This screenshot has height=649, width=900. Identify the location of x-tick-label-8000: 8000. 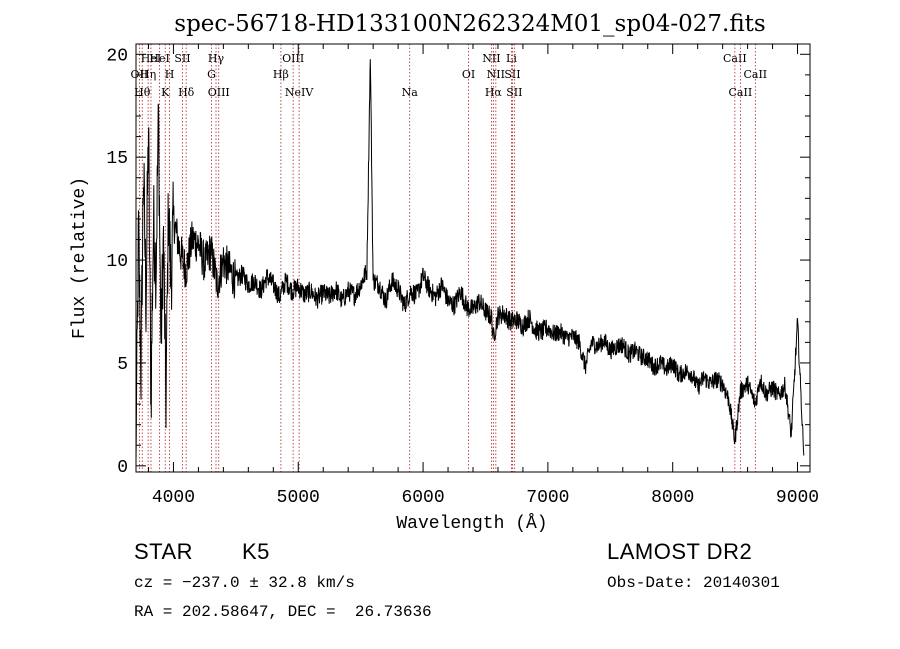
(672, 498).